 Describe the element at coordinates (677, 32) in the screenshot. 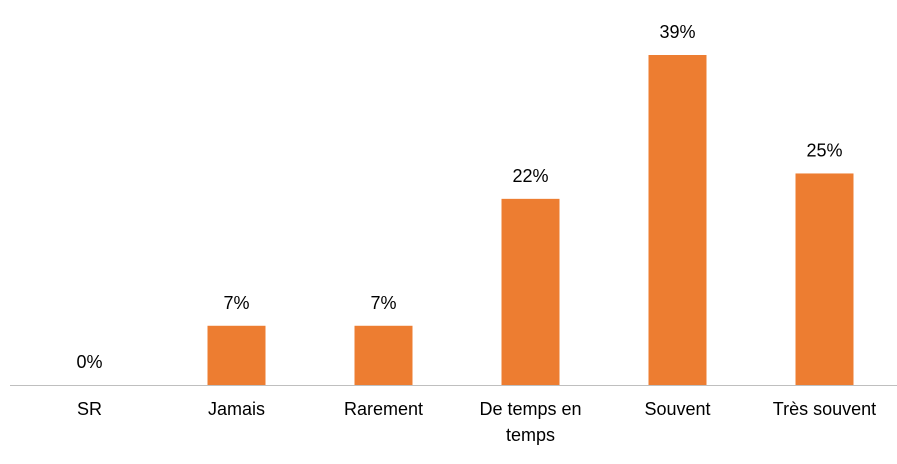

I see `data-label: 39%` at that location.